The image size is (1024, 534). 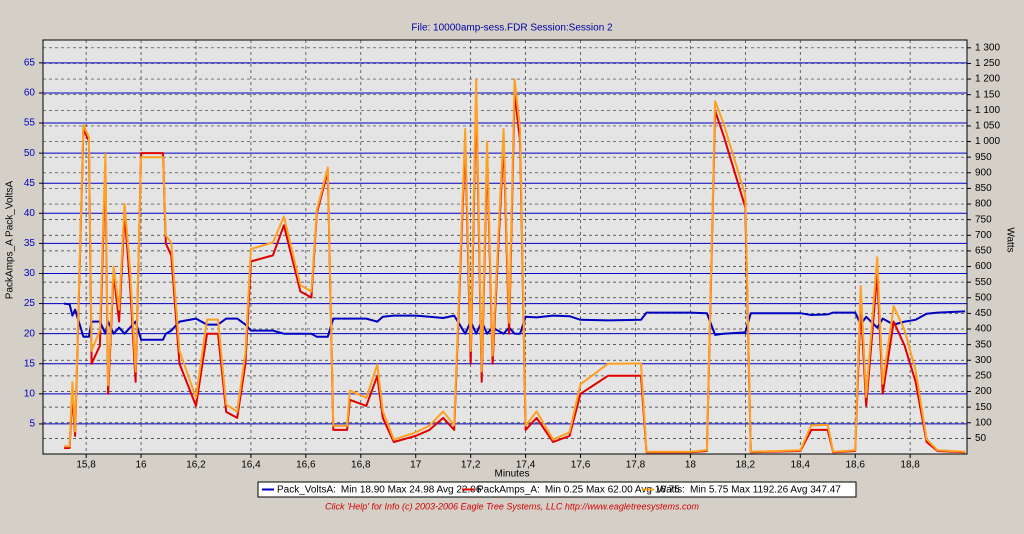 I want to click on y-tick-label: 10, so click(x=30, y=393).